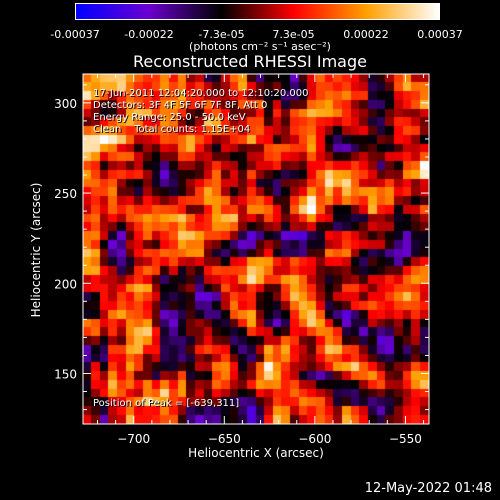  What do you see at coordinates (172, 129) in the screenshot?
I see `clean-counts-annotation: Clean Total counts: 1.15E+04` at bounding box center [172, 129].